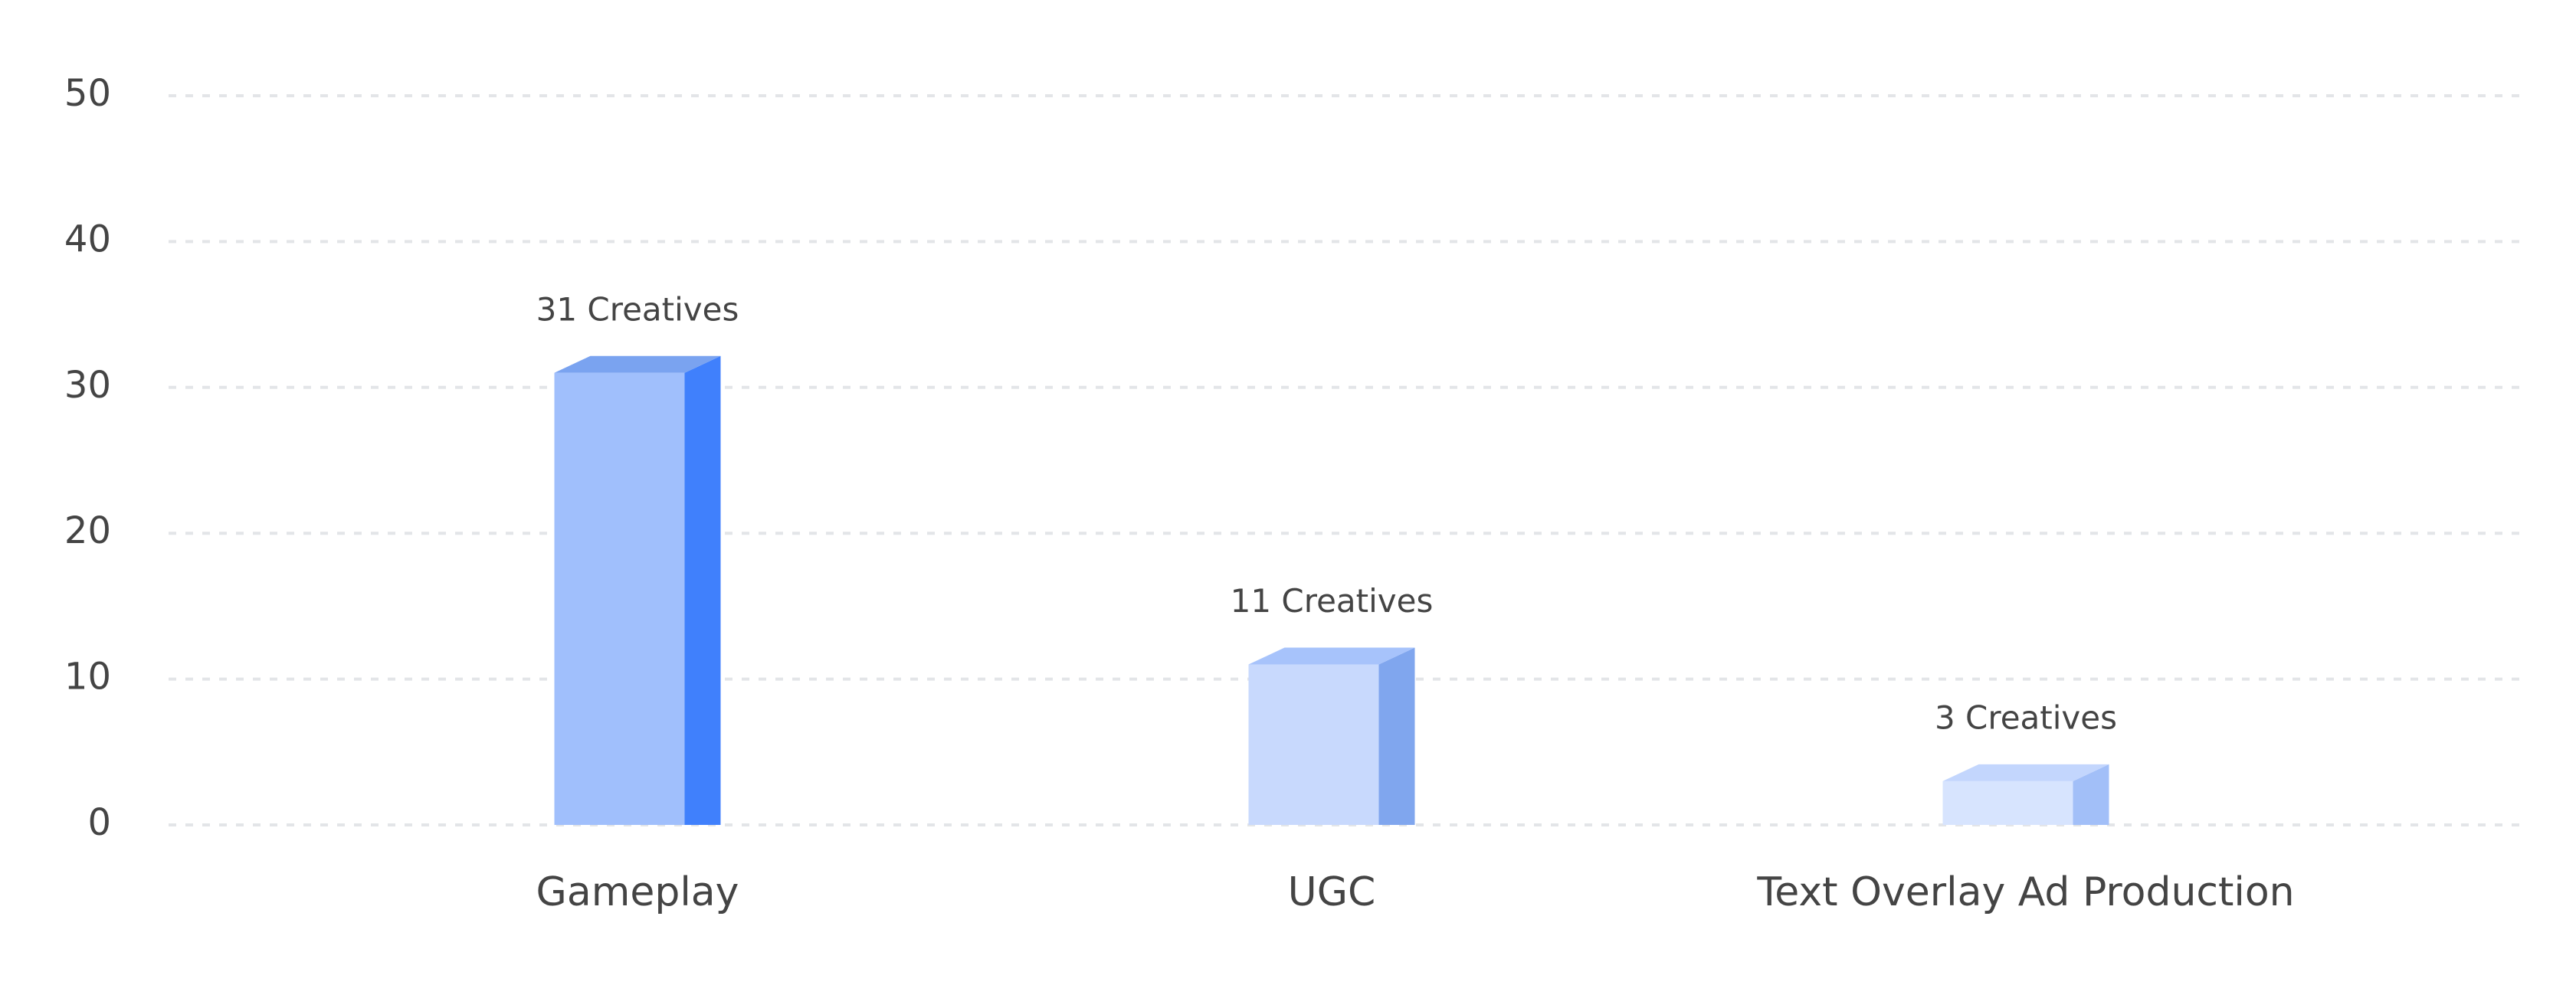  What do you see at coordinates (87, 239) in the screenshot?
I see `y-tick-label: 40` at bounding box center [87, 239].